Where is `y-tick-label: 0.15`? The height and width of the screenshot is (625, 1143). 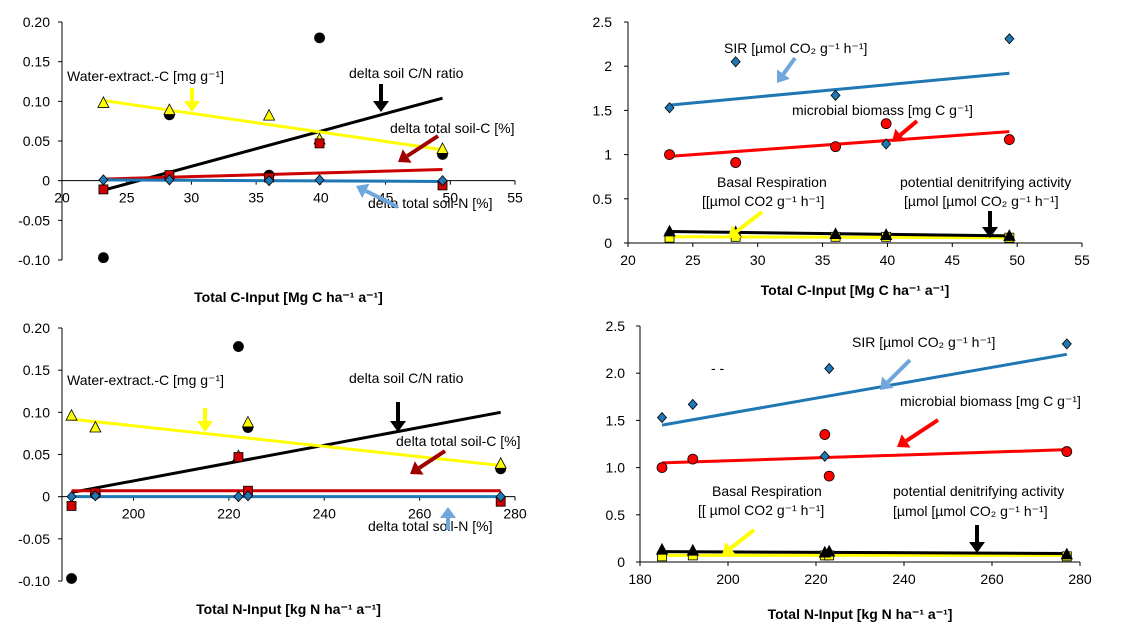
y-tick-label: 0.15 is located at coordinates (36, 62).